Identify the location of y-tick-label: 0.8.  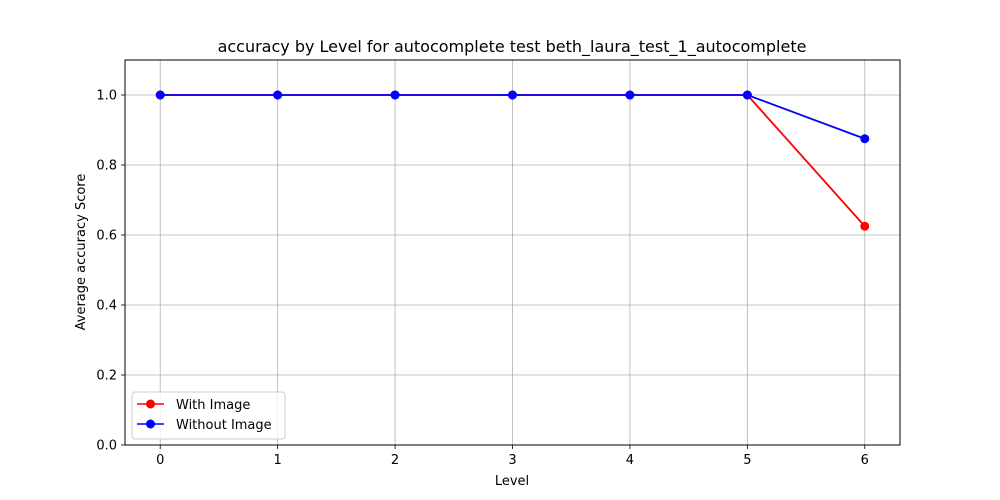
(106, 166).